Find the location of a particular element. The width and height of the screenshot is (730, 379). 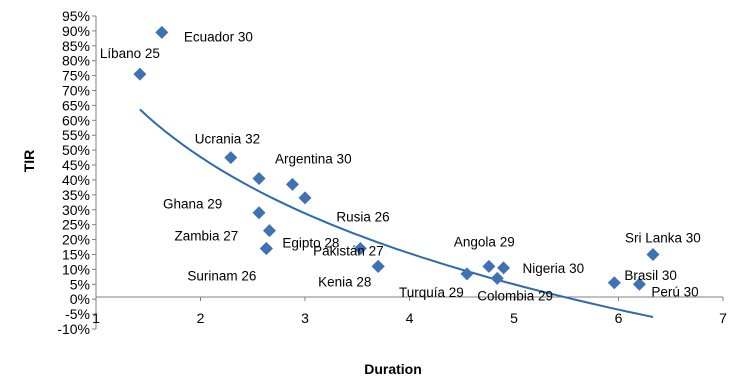

data-point-label: Rusia 26 is located at coordinates (362, 217).